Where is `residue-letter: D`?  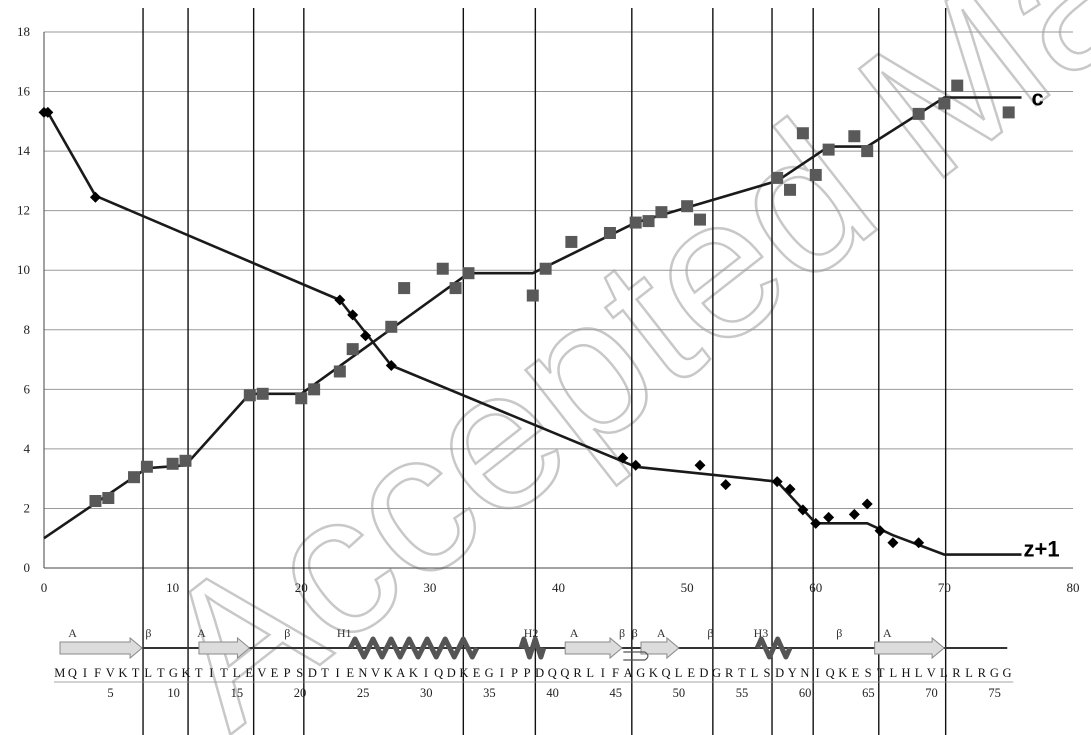 residue-letter: D is located at coordinates (704, 673).